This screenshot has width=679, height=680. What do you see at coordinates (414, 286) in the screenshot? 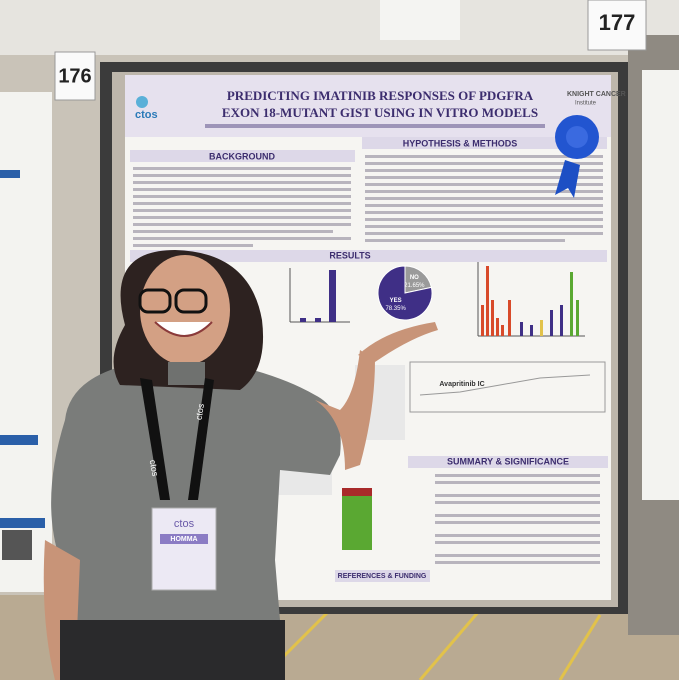
I see `pie-value-label: 21.65%` at bounding box center [414, 286].